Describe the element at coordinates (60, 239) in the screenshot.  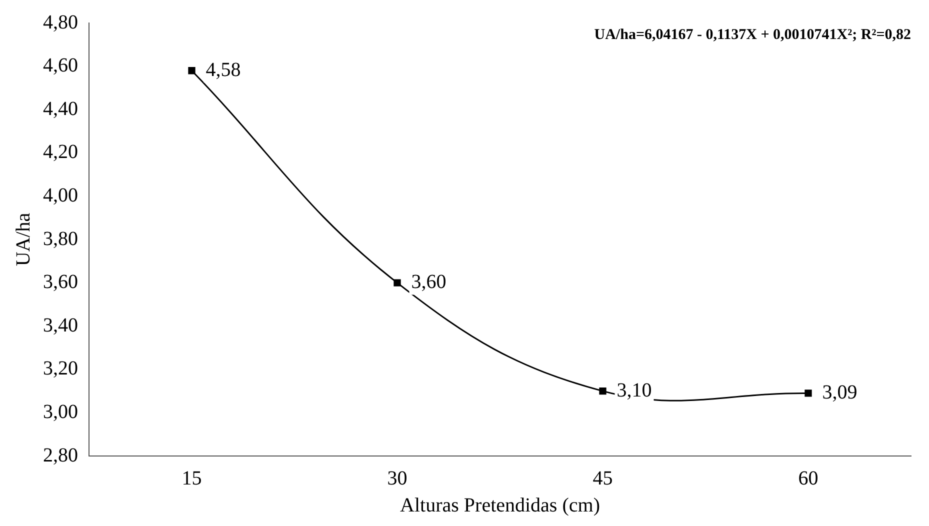
I see `y-tick-label: 3,80` at that location.